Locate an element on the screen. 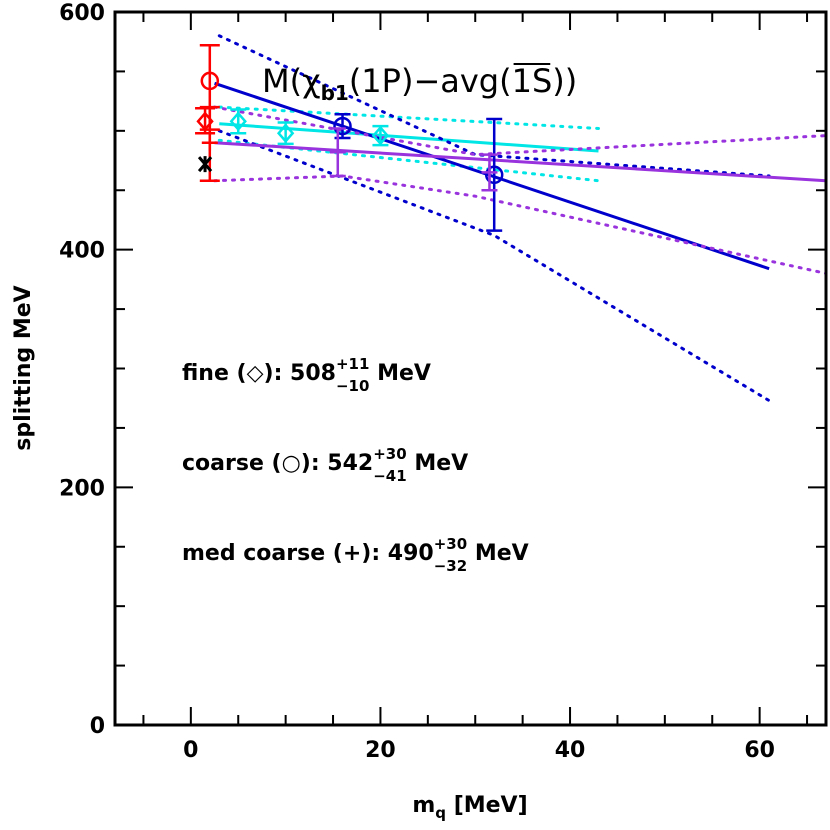  extrapolated-circle-point is located at coordinates (210, 81).